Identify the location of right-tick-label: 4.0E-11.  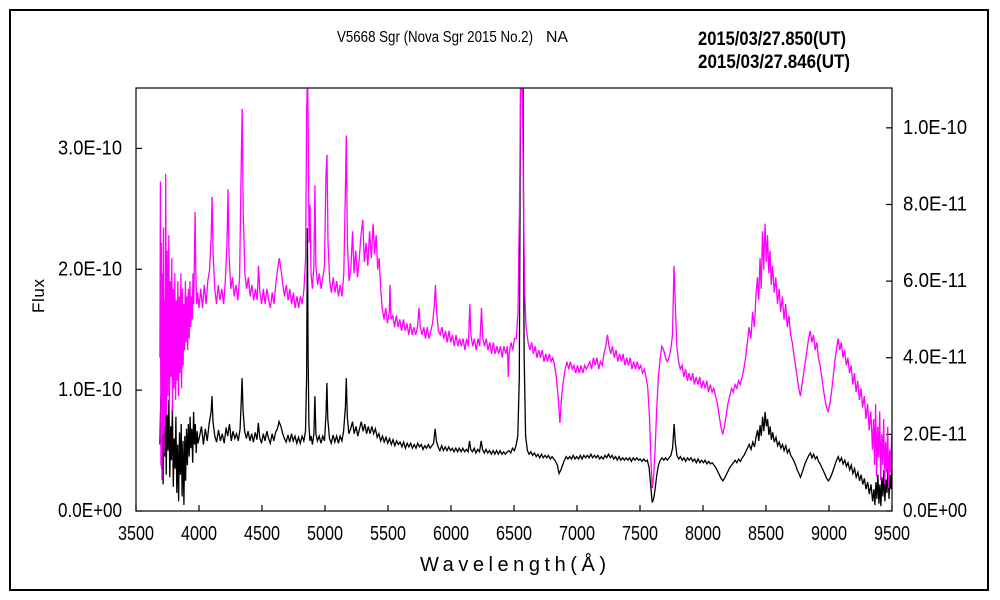
(935, 358).